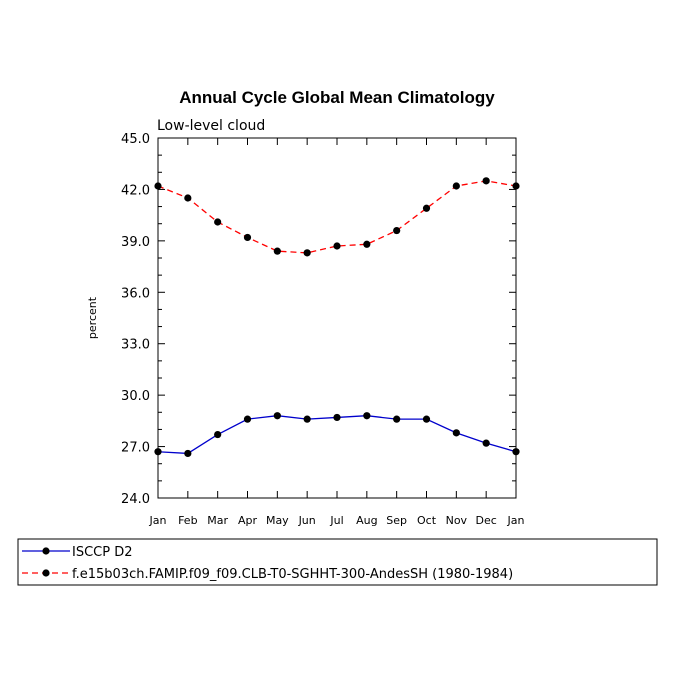 Image resolution: width=675 pixels, height=675 pixels. What do you see at coordinates (217, 520) in the screenshot?
I see `x-tick-label: Mar` at bounding box center [217, 520].